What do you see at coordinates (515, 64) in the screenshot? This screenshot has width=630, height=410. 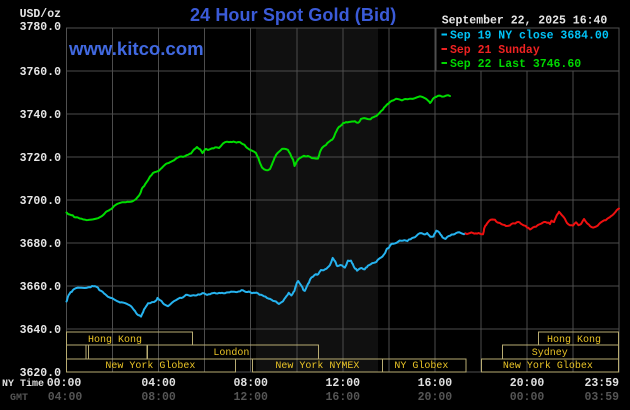 I see `svg-text: Sep 22 Last 3746.60` at bounding box center [515, 64].